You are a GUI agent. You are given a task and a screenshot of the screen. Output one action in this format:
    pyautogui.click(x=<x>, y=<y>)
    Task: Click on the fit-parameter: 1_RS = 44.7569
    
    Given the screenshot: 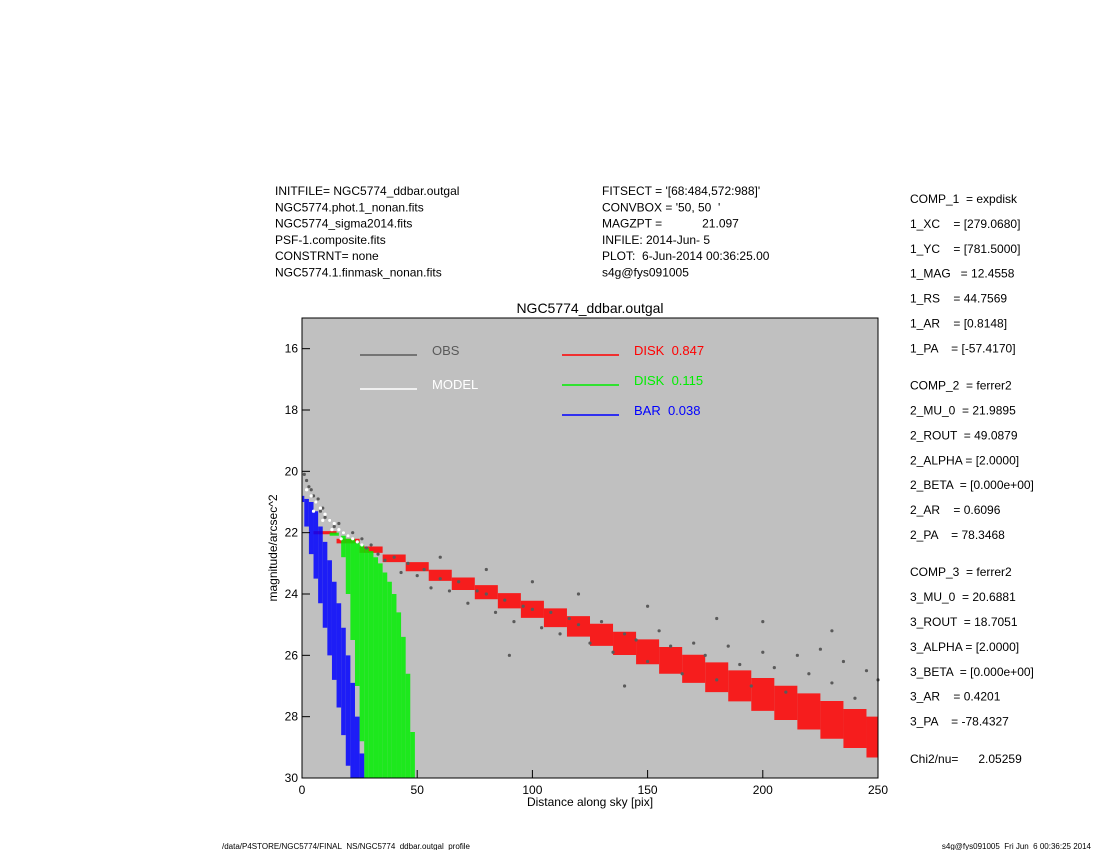 What is the action you would take?
    pyautogui.click(x=958, y=299)
    